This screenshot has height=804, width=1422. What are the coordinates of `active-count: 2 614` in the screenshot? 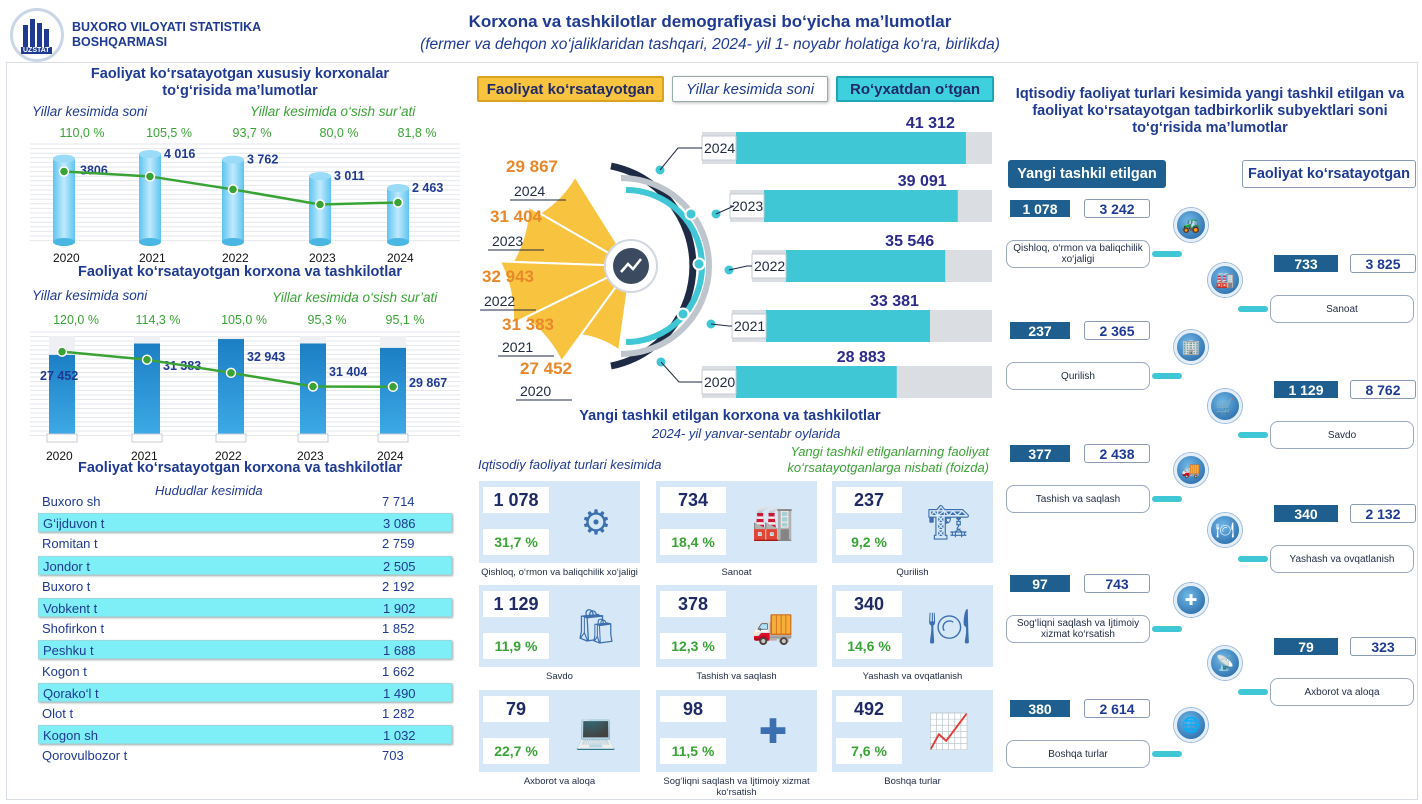 It's located at (1117, 708).